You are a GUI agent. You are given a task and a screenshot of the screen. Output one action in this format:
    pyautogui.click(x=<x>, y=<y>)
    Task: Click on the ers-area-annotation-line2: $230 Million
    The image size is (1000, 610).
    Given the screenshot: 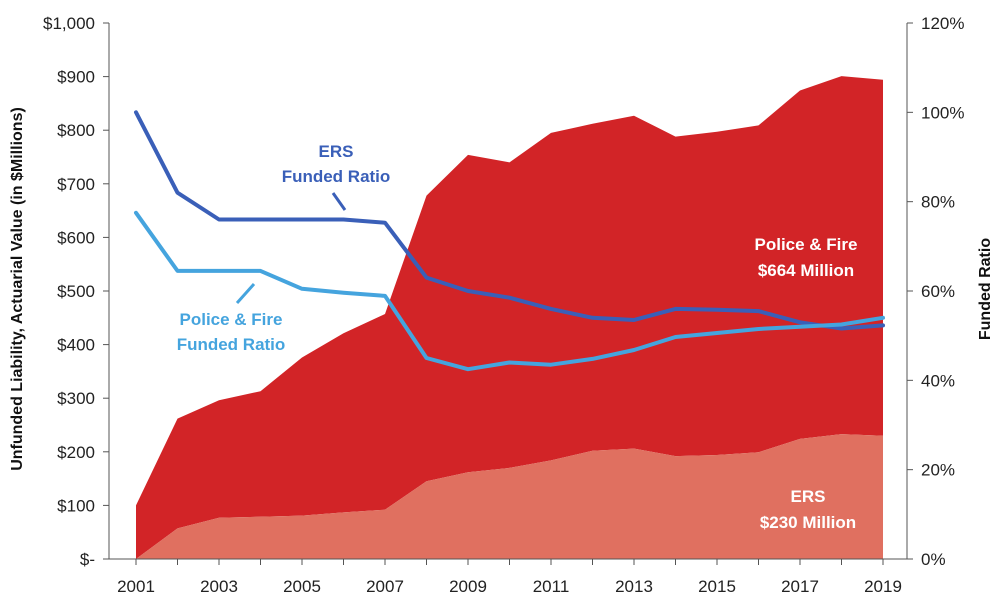 What is the action you would take?
    pyautogui.click(x=808, y=522)
    